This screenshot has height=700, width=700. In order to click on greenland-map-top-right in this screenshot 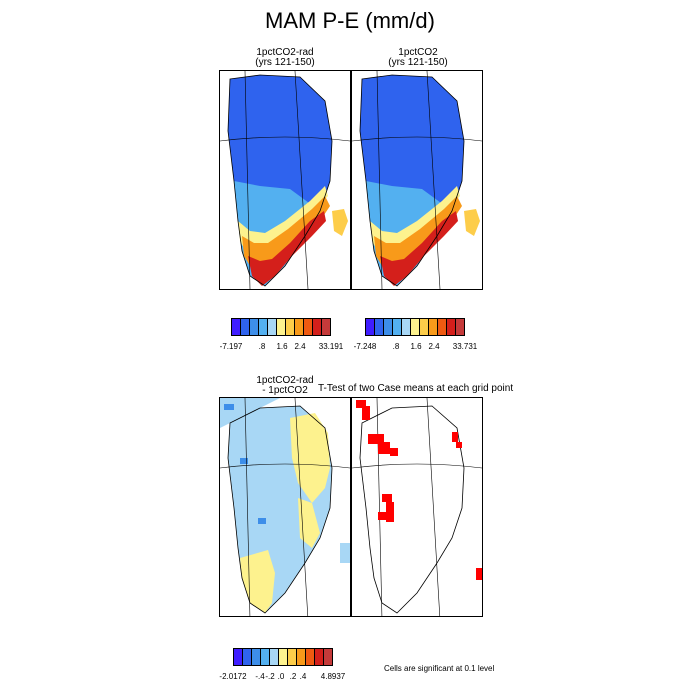, I will do `click(417, 180)`.